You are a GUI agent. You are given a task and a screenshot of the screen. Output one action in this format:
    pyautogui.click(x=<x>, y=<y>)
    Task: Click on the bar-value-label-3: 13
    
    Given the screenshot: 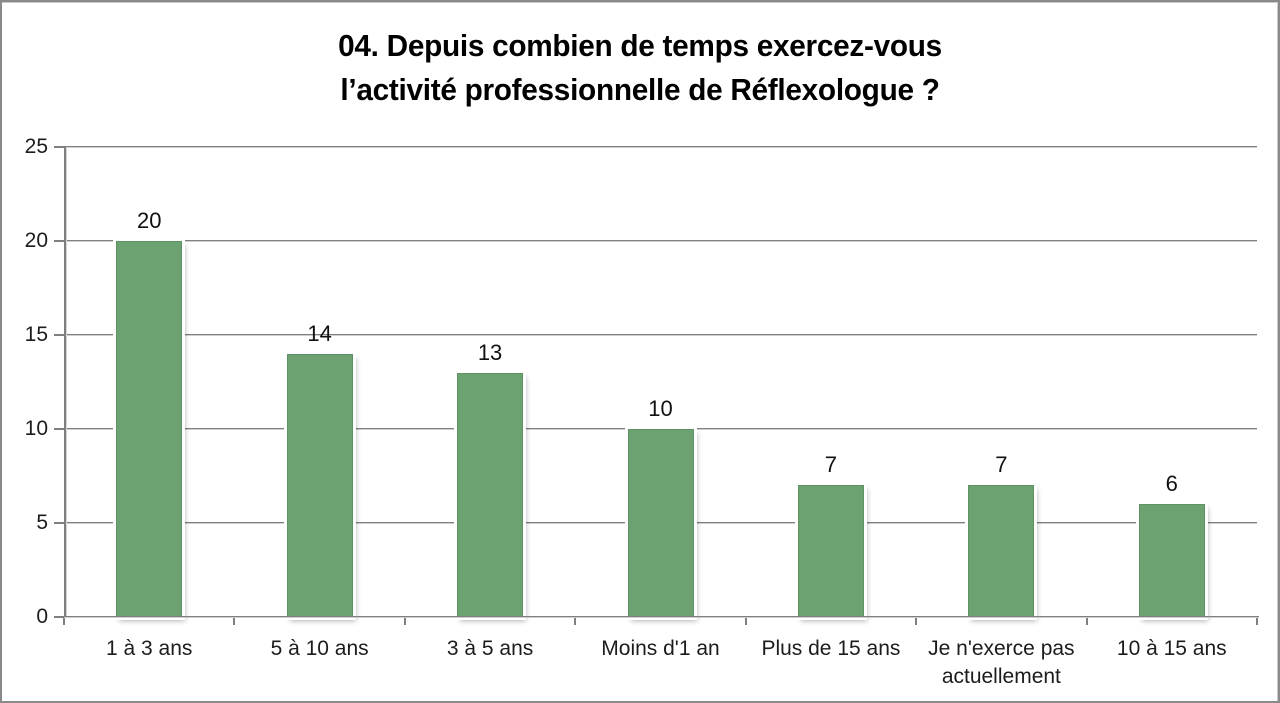 What is the action you would take?
    pyautogui.click(x=490, y=352)
    